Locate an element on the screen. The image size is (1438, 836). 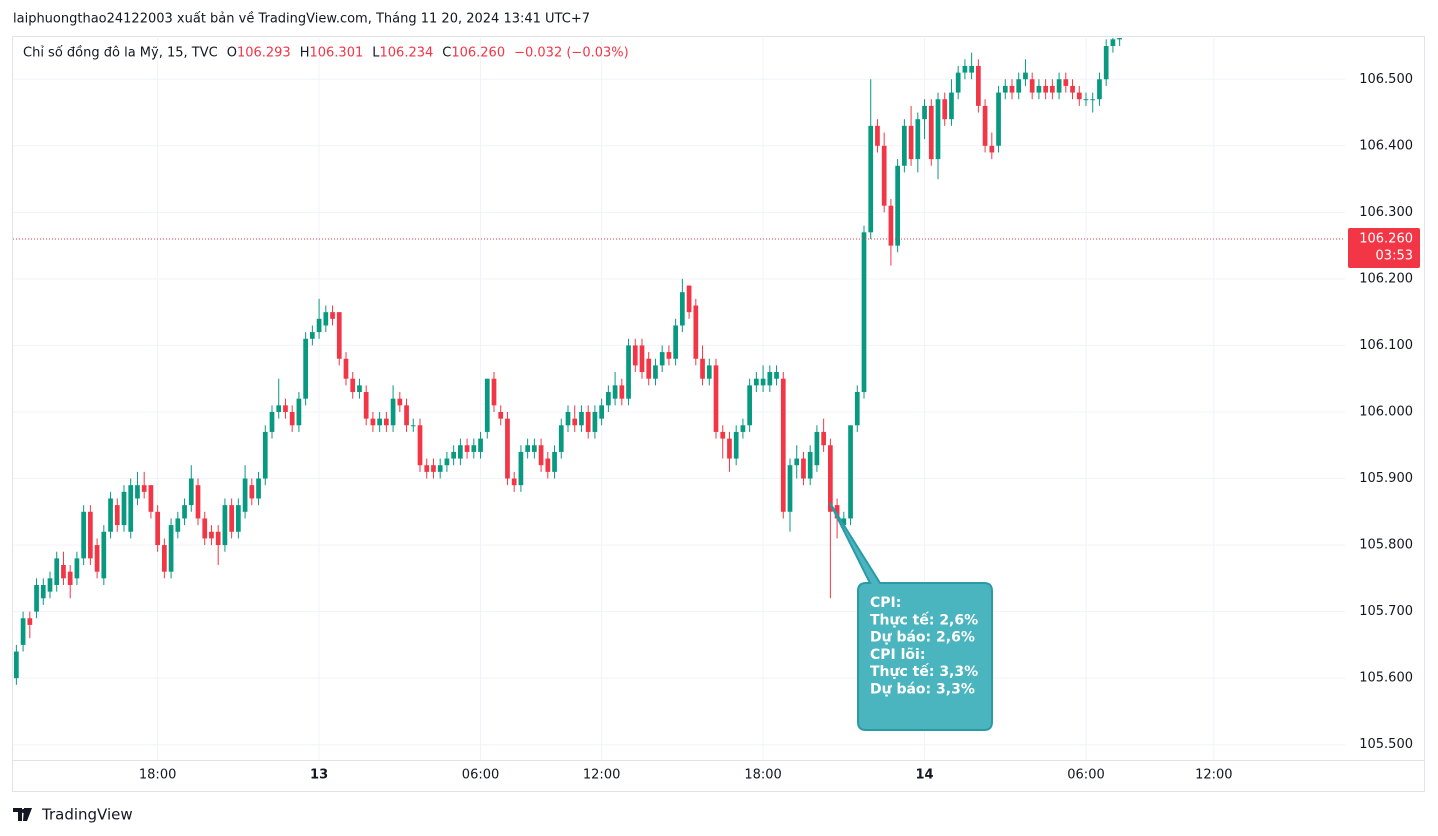
y-tick-label: 105.600 is located at coordinates (1386, 678).